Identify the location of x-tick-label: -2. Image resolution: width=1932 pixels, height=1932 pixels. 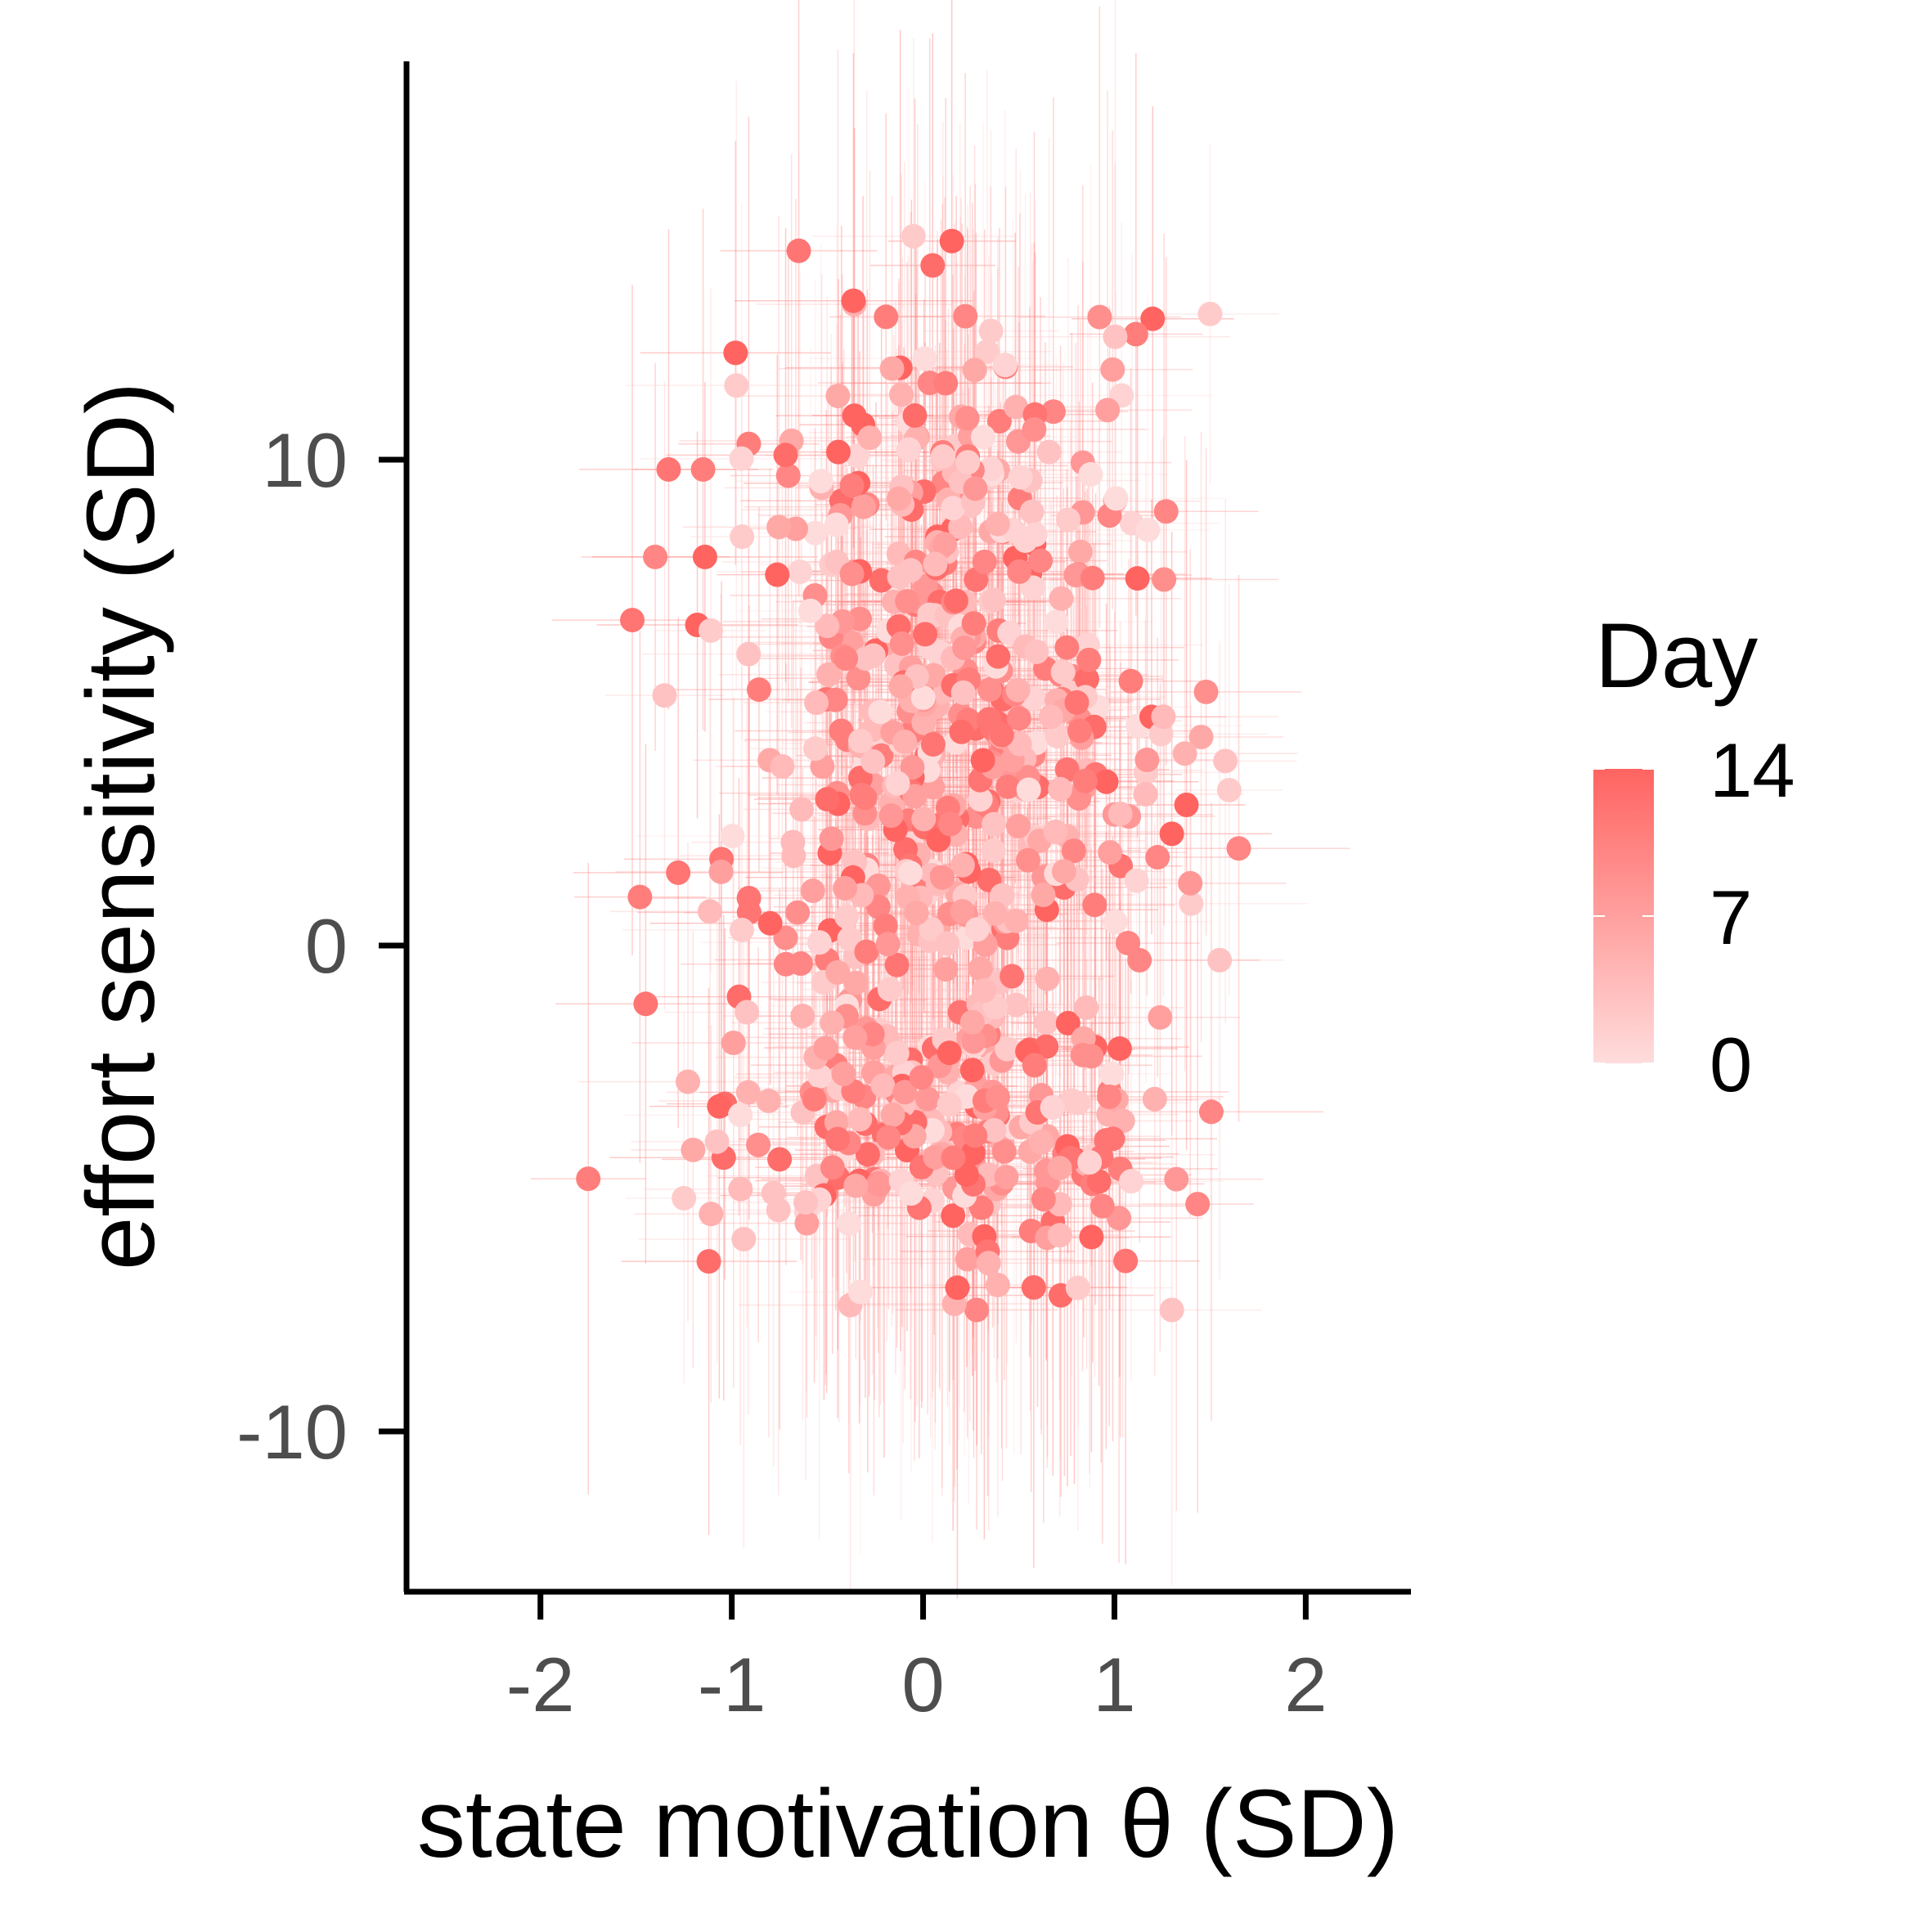
(540, 1685).